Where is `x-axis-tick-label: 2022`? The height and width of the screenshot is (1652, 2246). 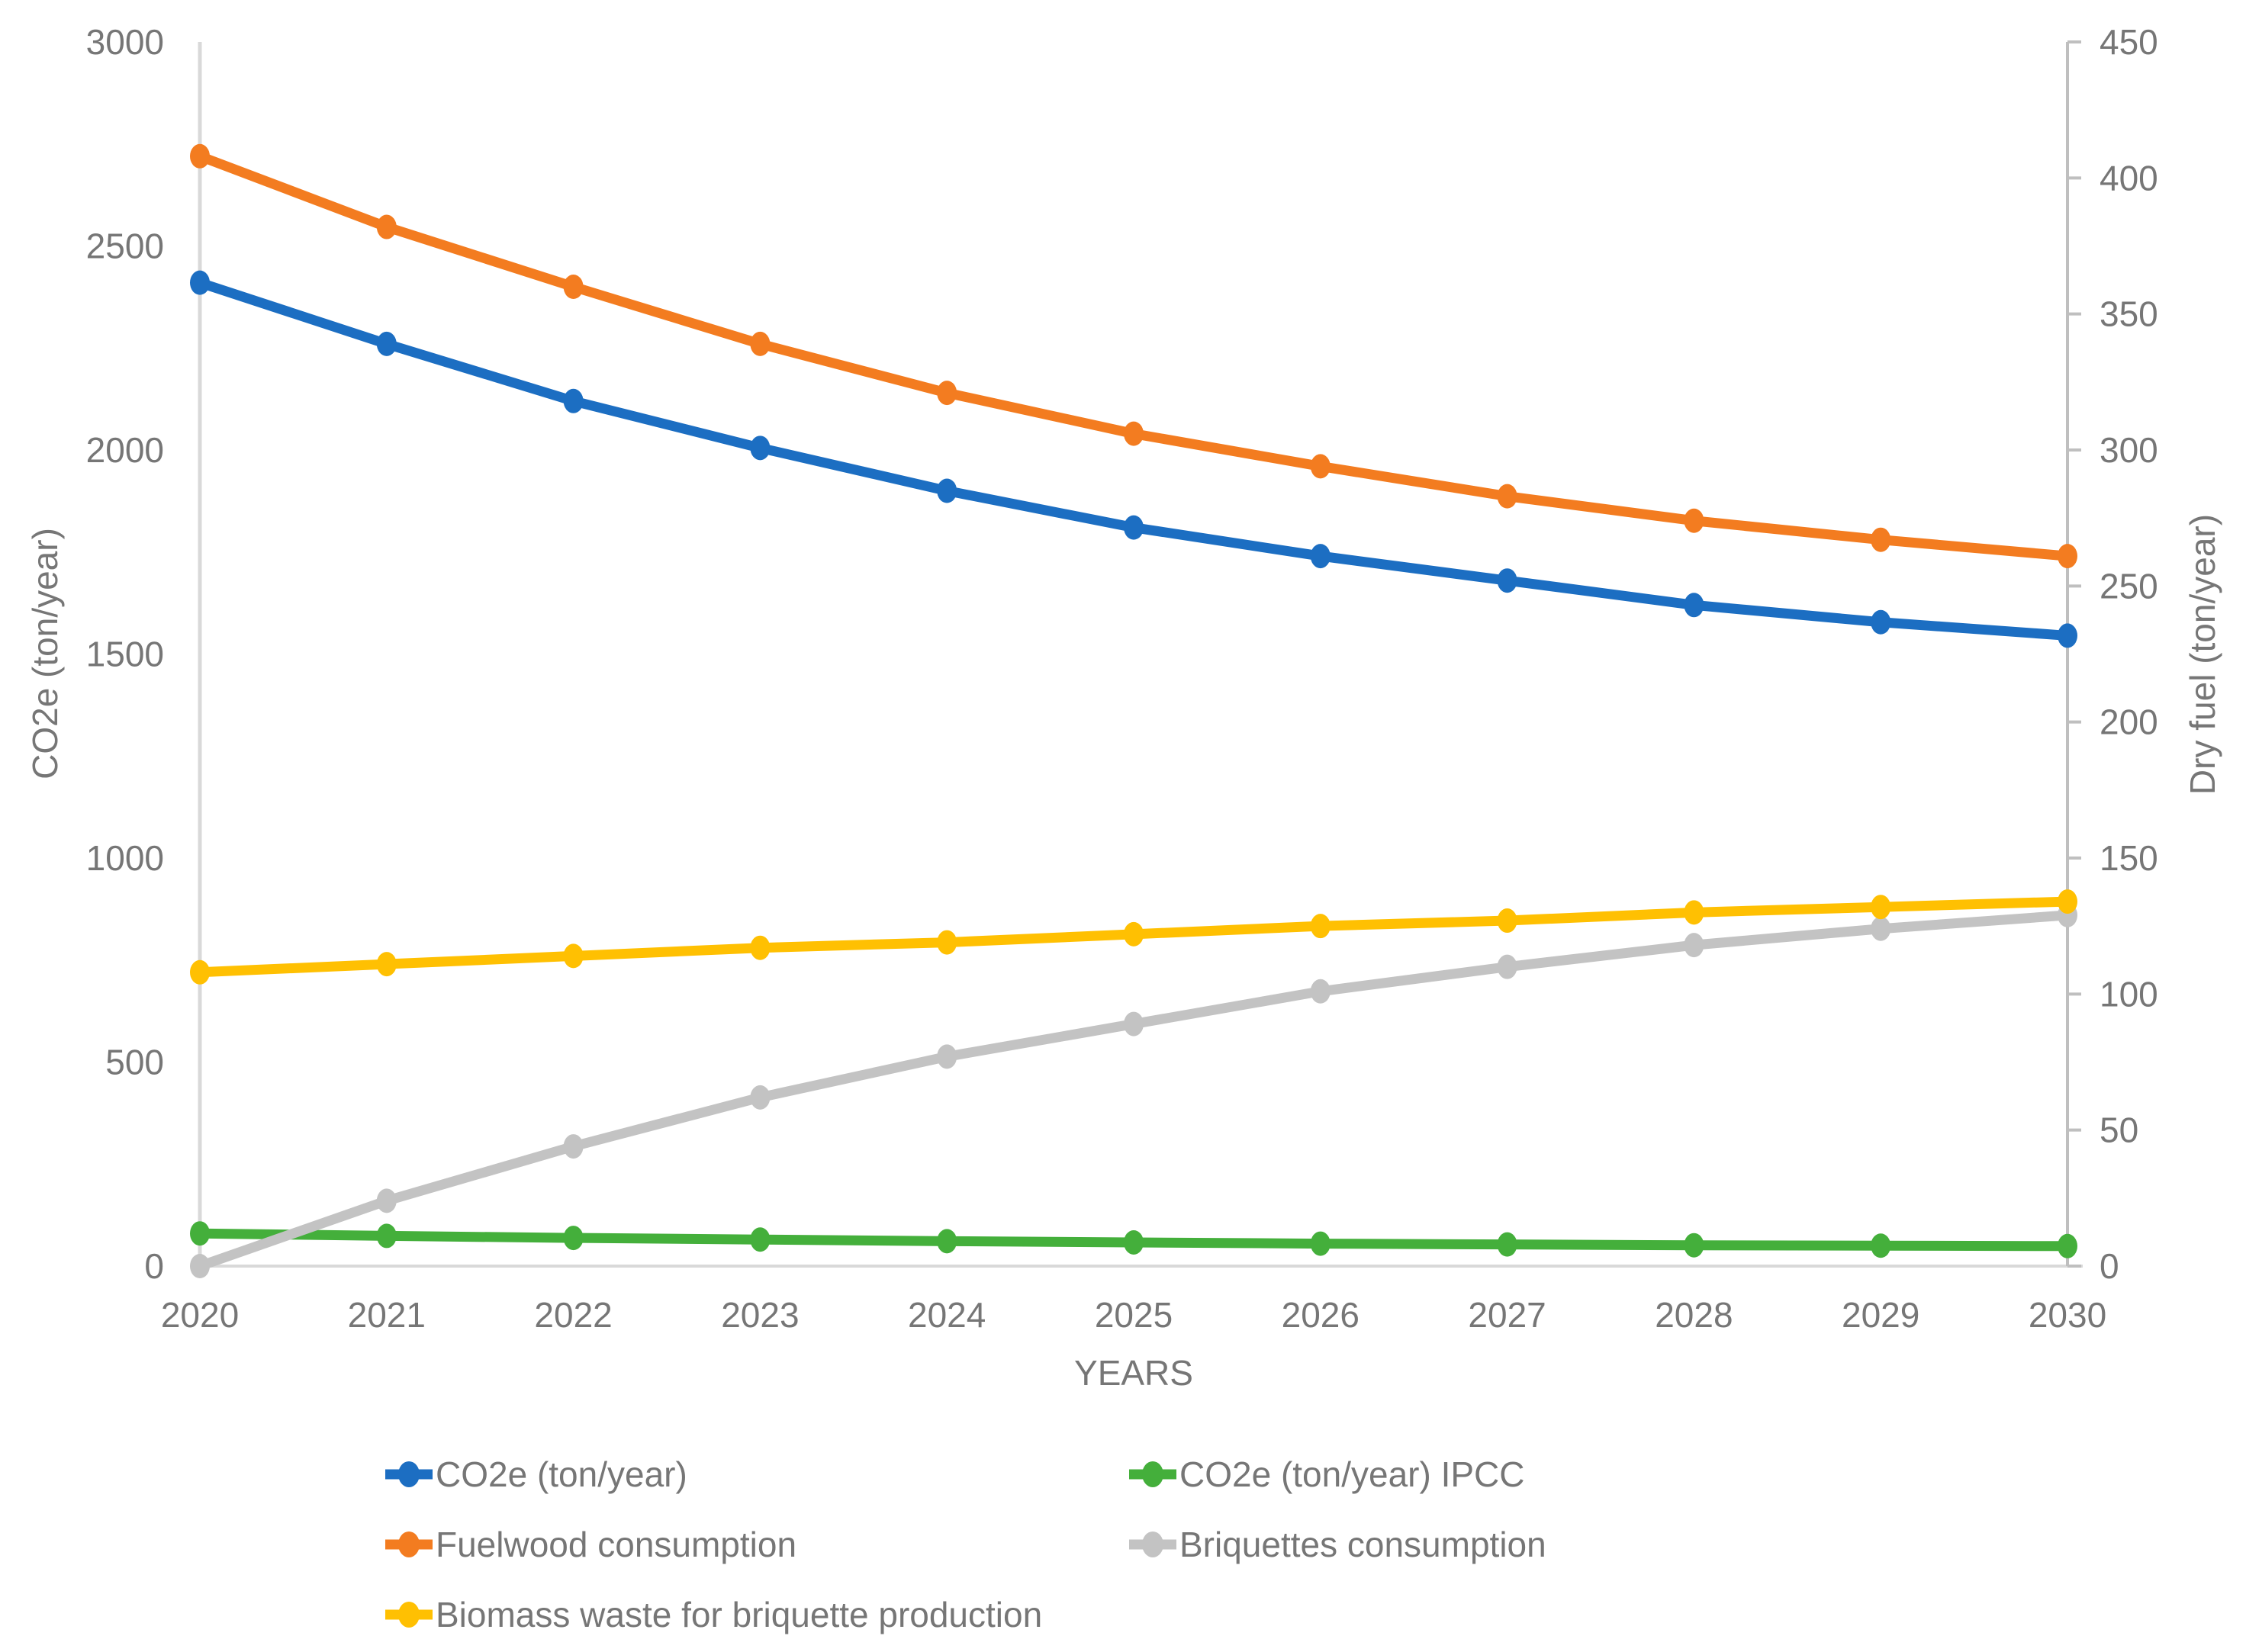 x-axis-tick-label: 2022 is located at coordinates (573, 1315).